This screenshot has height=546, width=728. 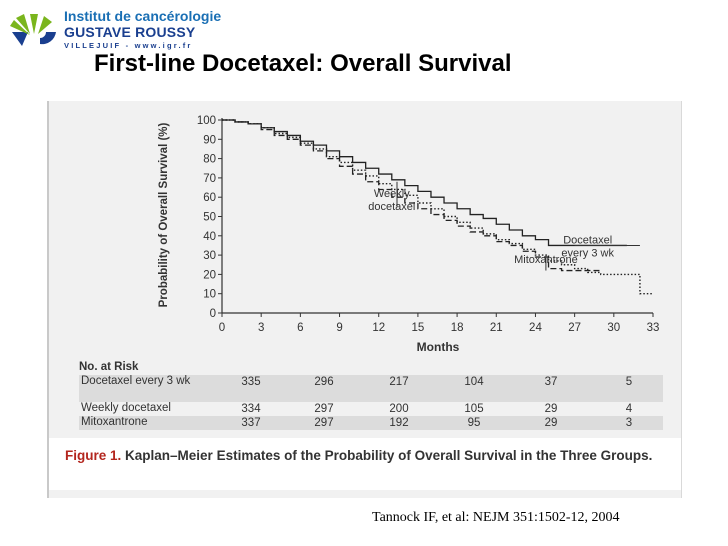 I want to click on y-tick-label: 40, so click(x=209, y=237).